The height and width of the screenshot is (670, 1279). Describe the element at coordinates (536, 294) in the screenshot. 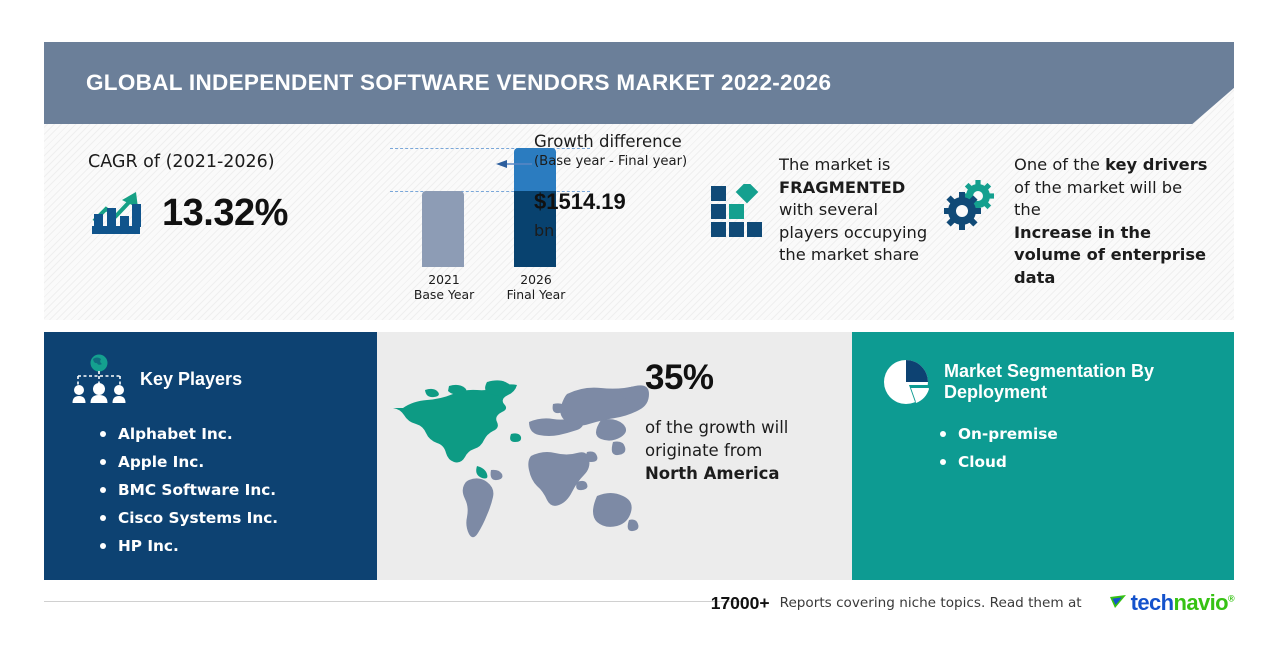

I see `bar-2026-sublabel: Final Year` at that location.